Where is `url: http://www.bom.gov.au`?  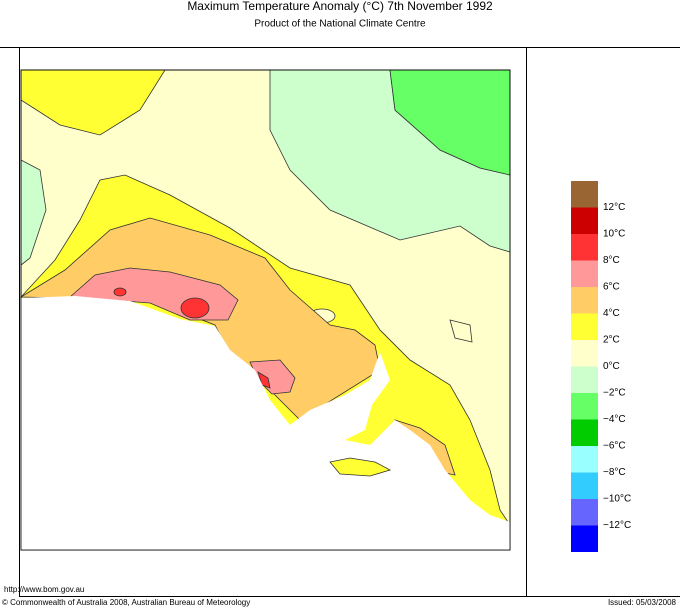
url: http://www.bom.gov.au is located at coordinates (44, 589).